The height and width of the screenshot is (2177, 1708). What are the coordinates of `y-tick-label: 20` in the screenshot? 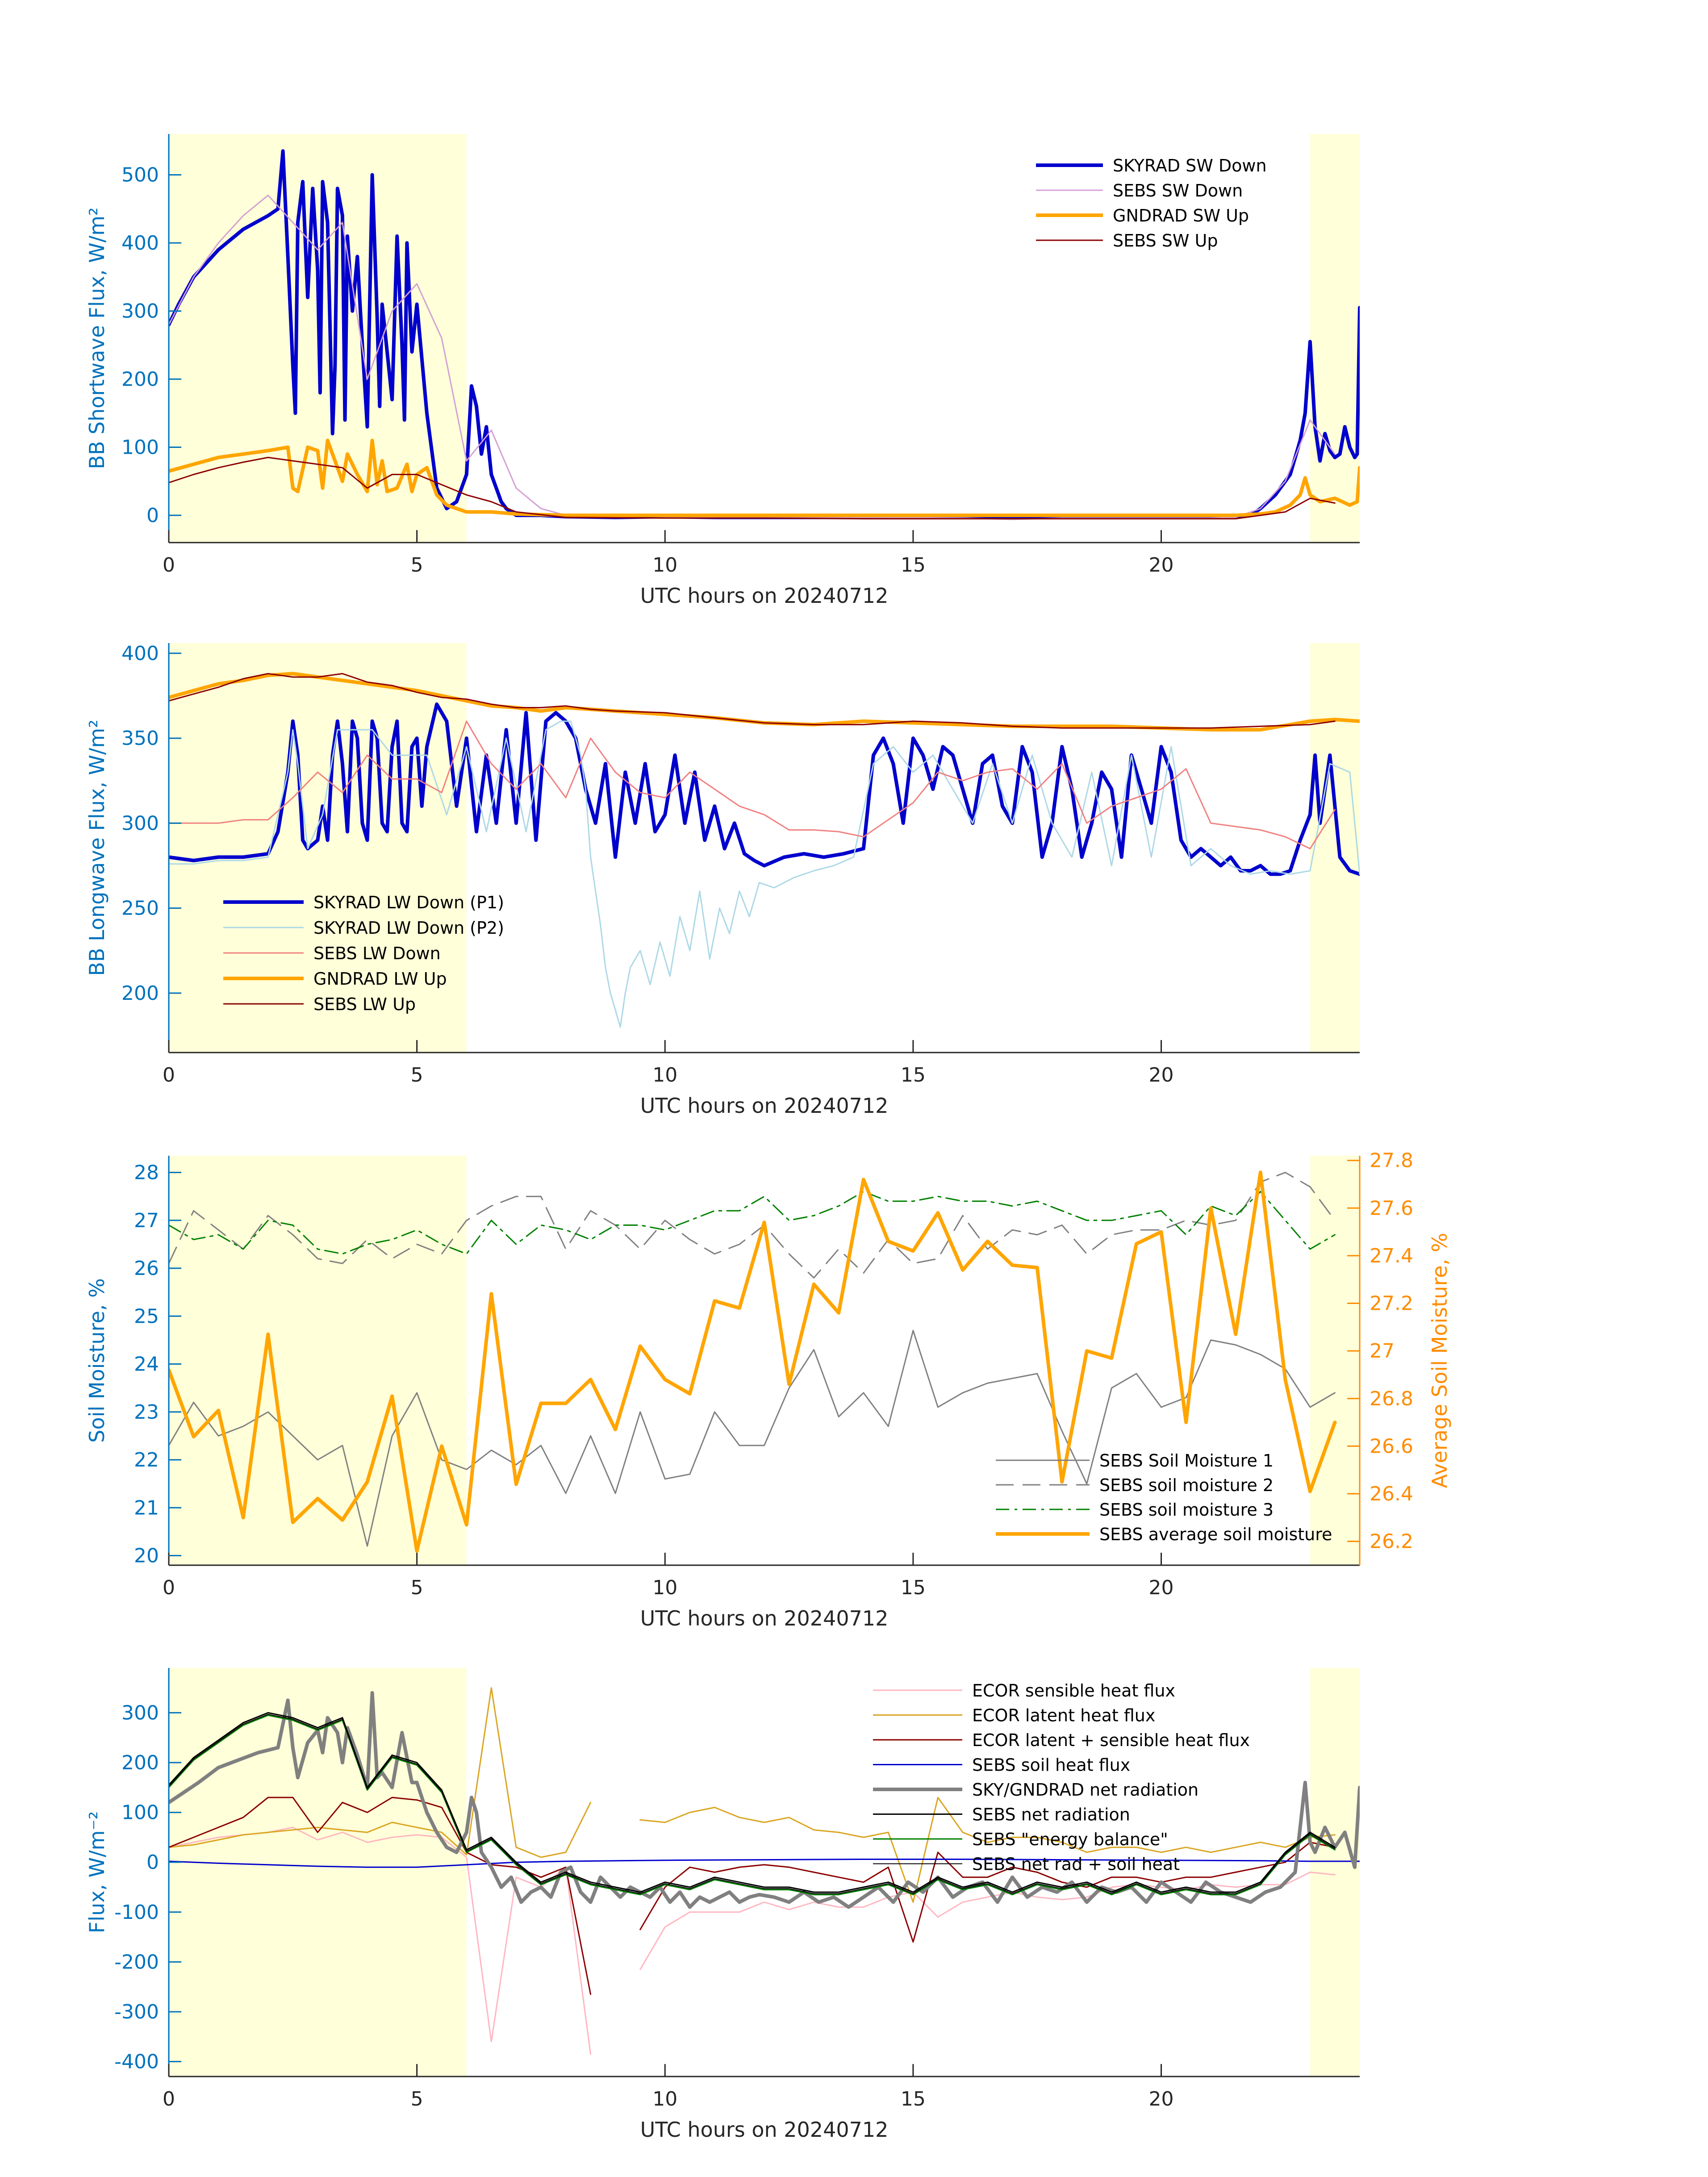 It's located at (146, 1556).